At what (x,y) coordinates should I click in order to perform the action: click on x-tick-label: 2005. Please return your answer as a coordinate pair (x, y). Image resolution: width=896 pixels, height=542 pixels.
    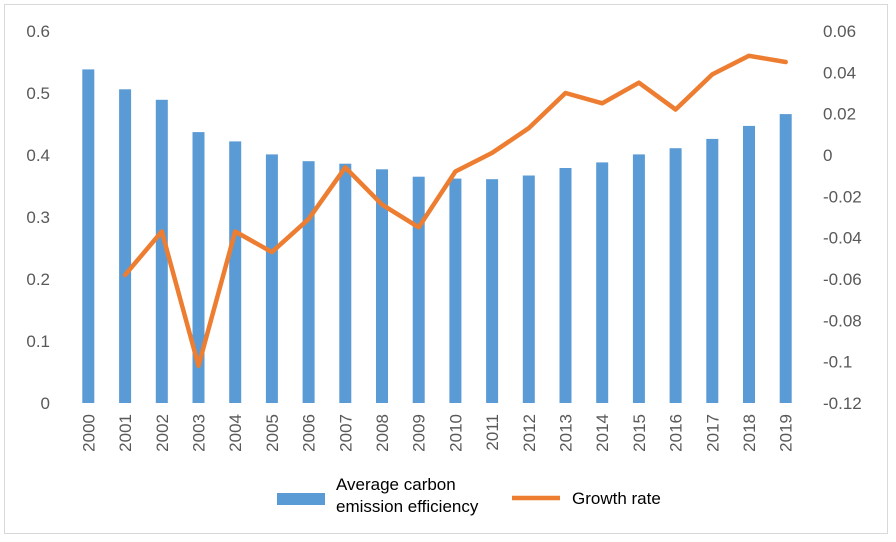
    Looking at the image, I should click on (272, 433).